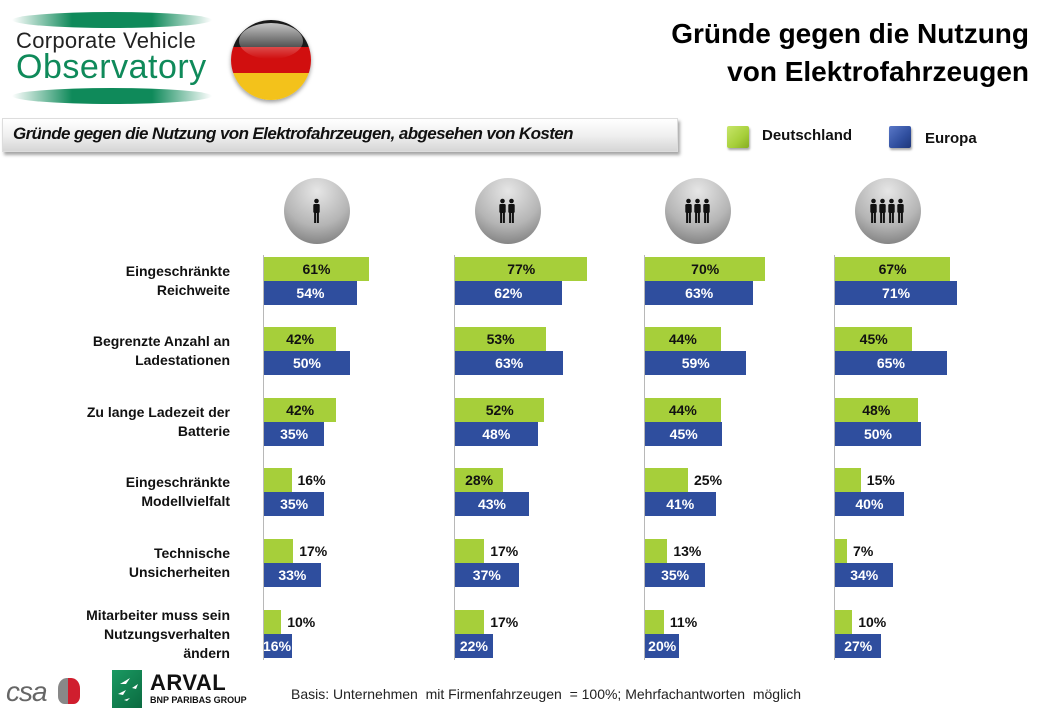  What do you see at coordinates (112, 96) in the screenshot?
I see `logo-arc-bottom` at bounding box center [112, 96].